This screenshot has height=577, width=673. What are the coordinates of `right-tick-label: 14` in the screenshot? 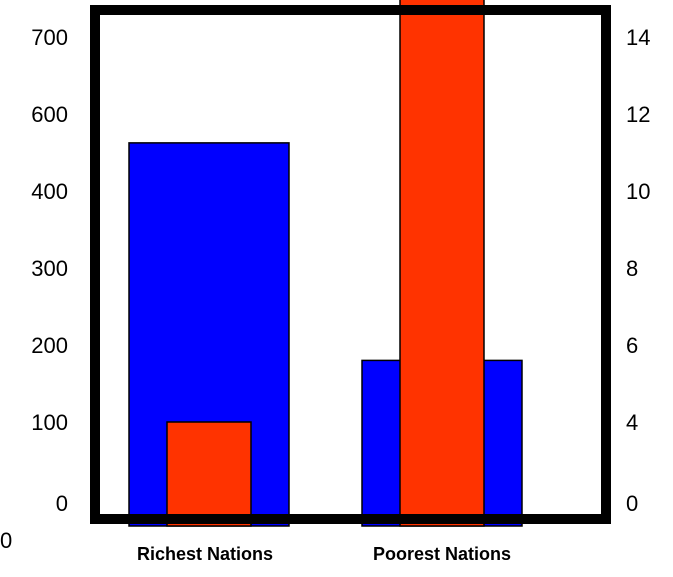 It's located at (638, 37).